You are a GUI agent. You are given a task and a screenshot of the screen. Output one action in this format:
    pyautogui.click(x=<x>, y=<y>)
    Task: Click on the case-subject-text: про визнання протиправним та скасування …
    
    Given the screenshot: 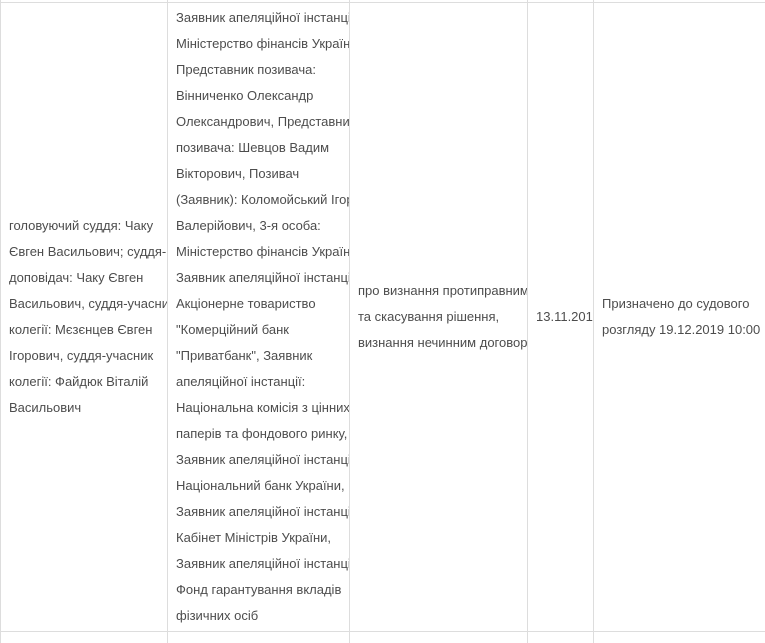 What is the action you would take?
    pyautogui.click(x=443, y=316)
    